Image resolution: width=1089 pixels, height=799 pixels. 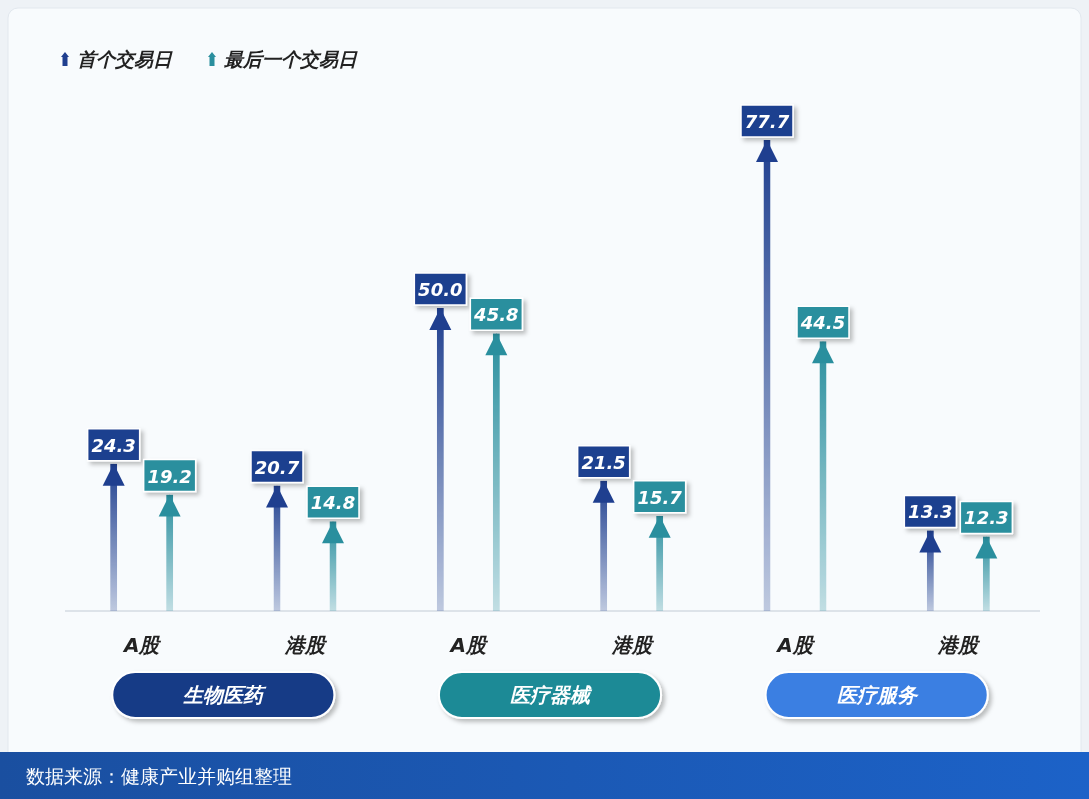 I want to click on data-label: 44.5, so click(x=822, y=323).